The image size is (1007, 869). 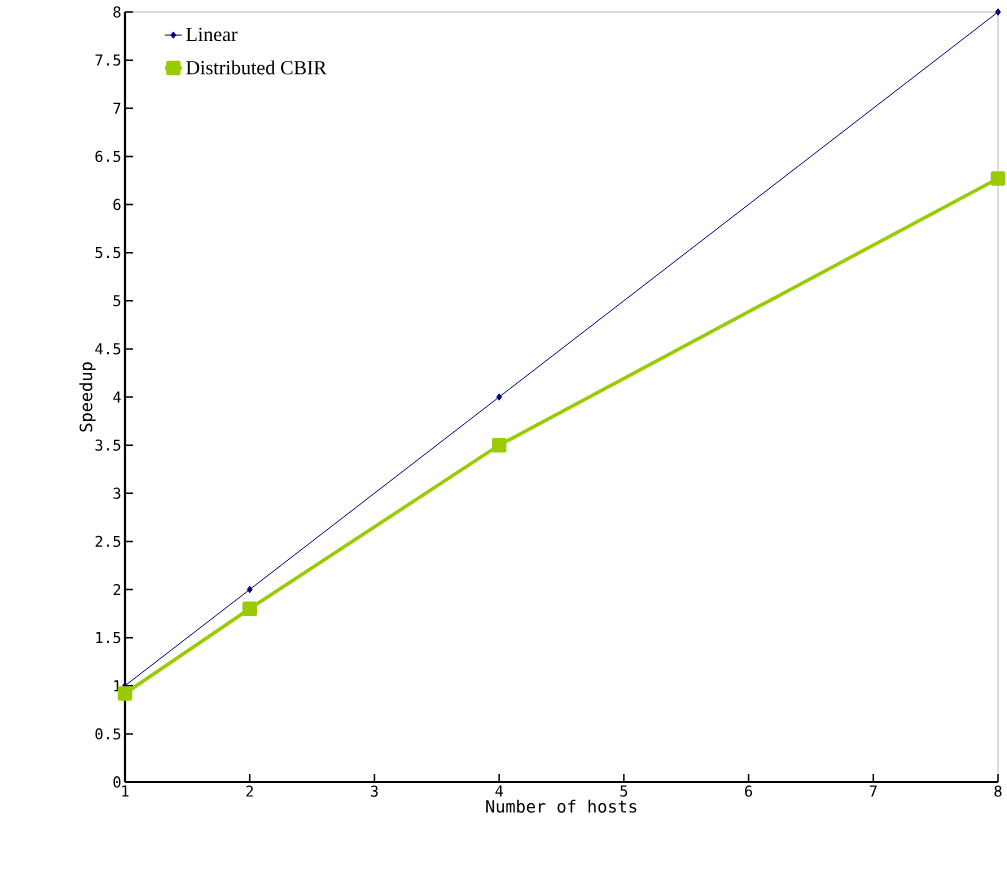 I want to click on x-tick-label: 8, so click(x=998, y=791).